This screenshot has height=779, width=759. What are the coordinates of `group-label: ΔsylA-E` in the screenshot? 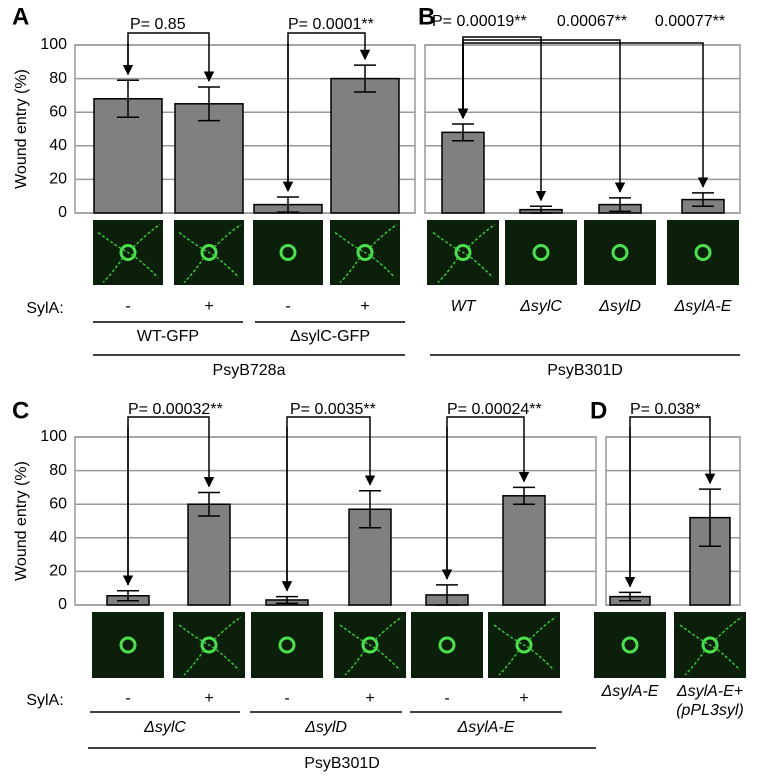 It's located at (486, 727).